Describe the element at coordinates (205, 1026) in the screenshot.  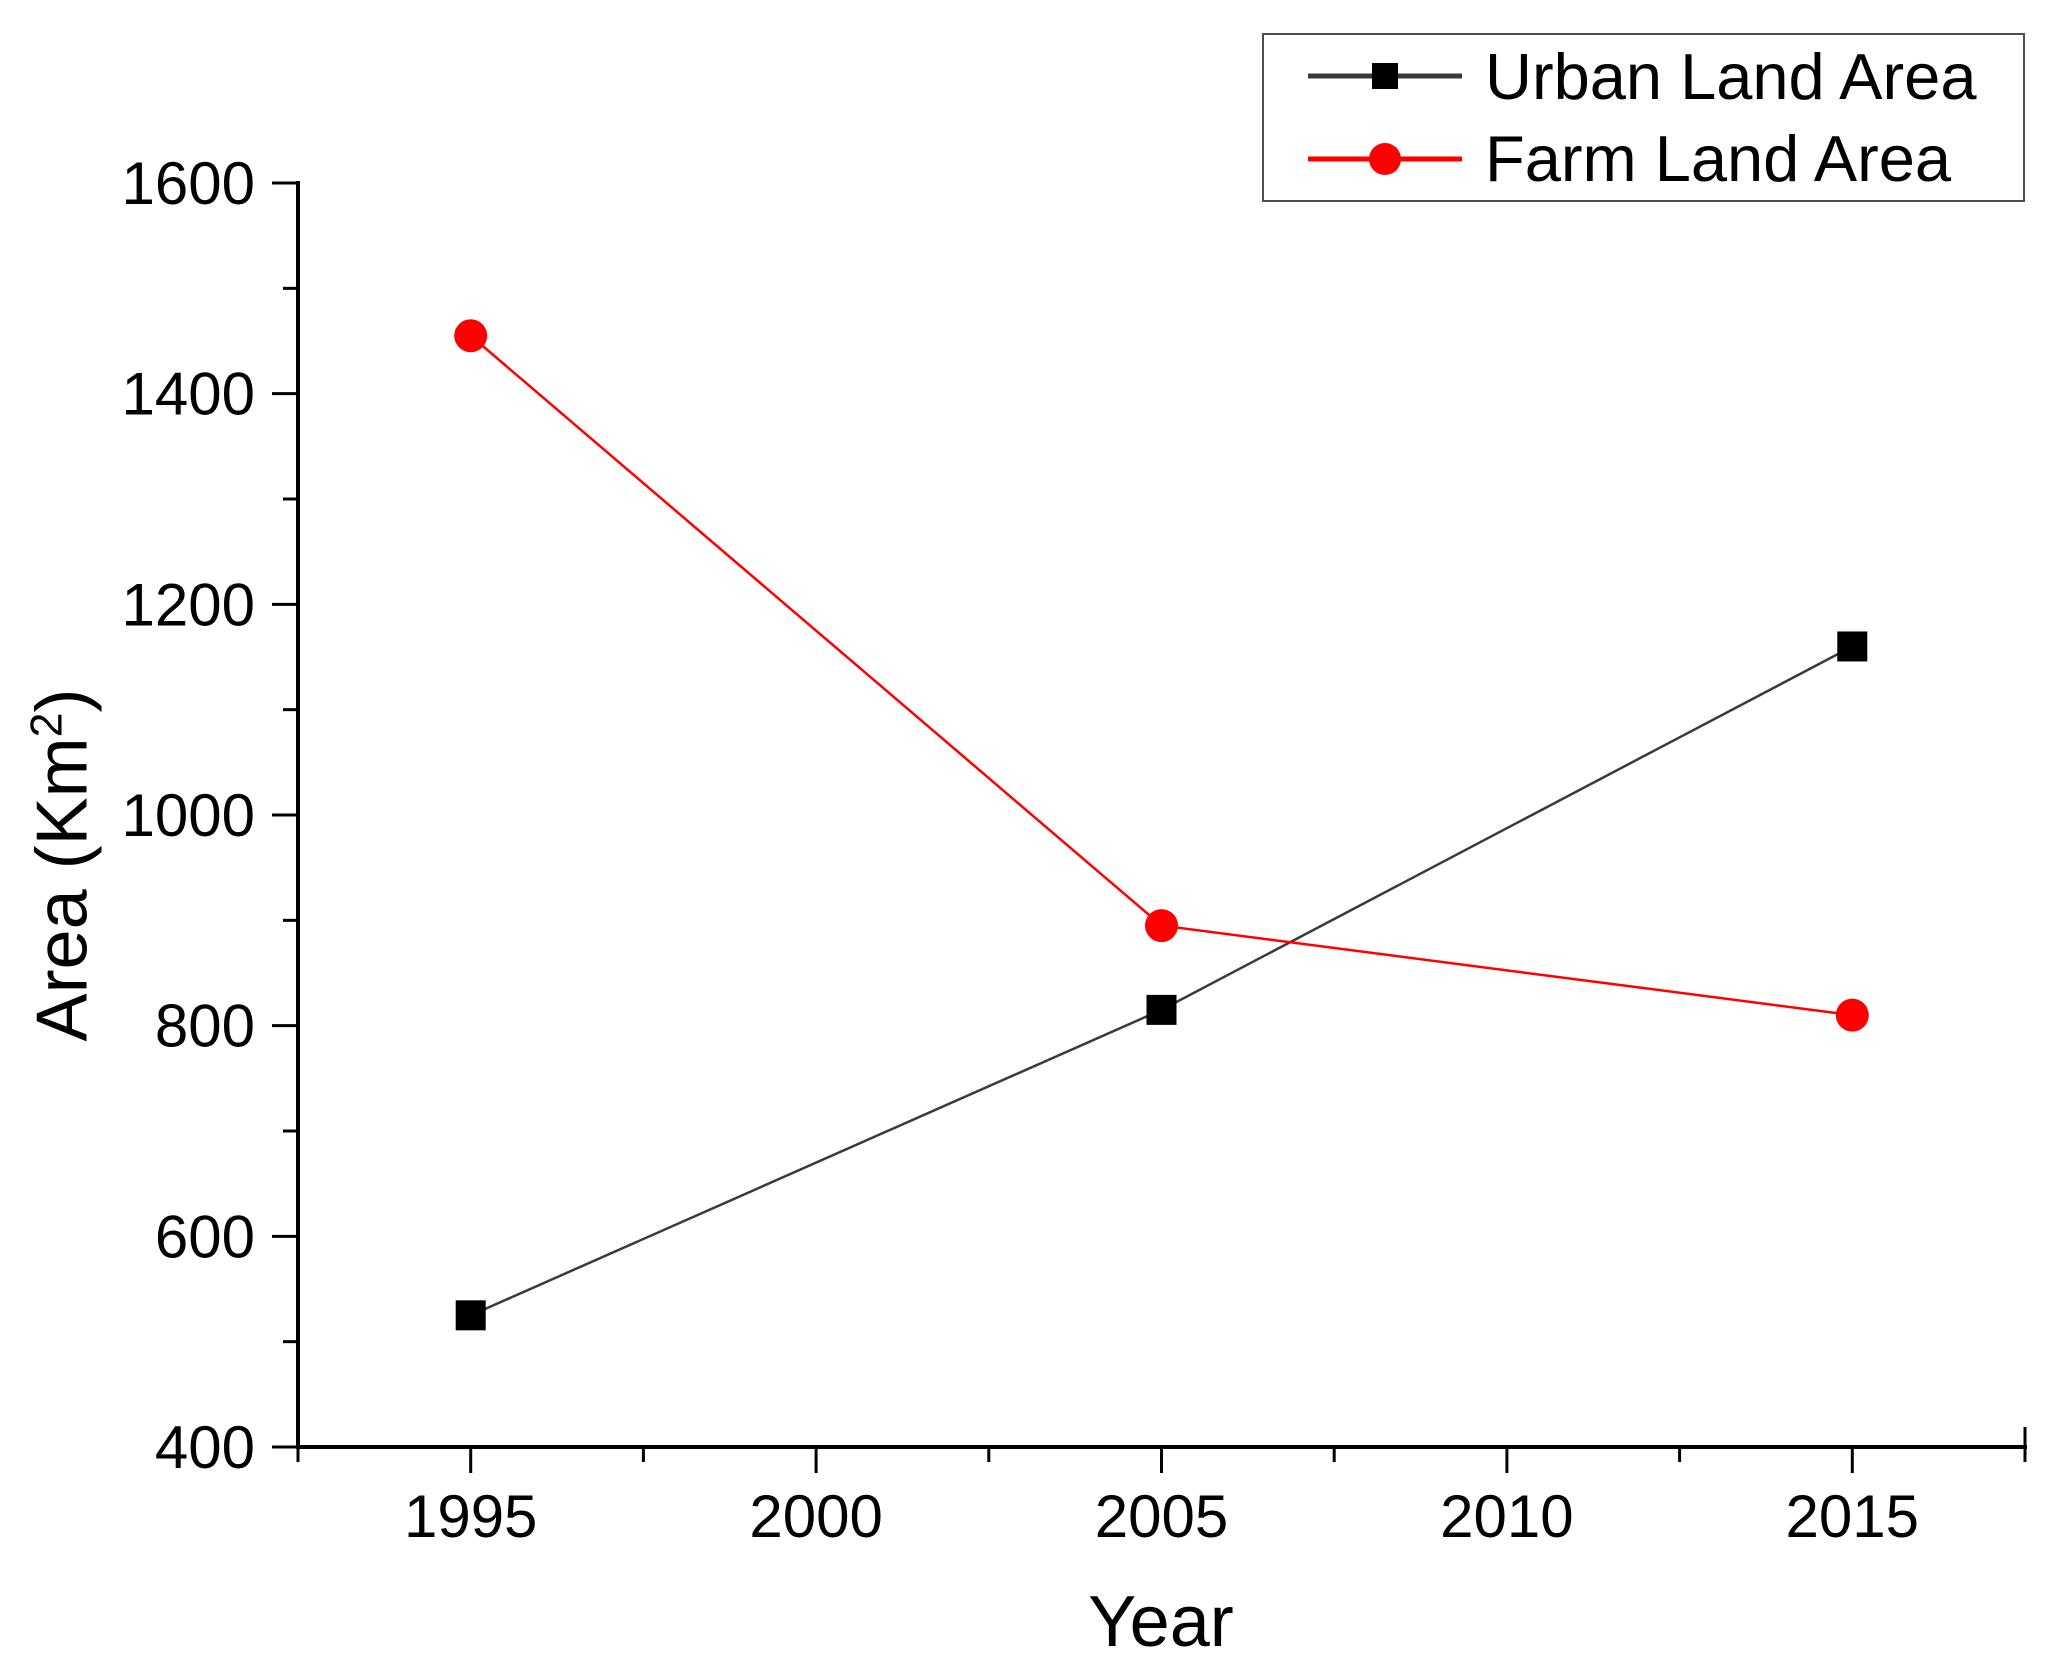
I see `y-tick-label: 800` at that location.